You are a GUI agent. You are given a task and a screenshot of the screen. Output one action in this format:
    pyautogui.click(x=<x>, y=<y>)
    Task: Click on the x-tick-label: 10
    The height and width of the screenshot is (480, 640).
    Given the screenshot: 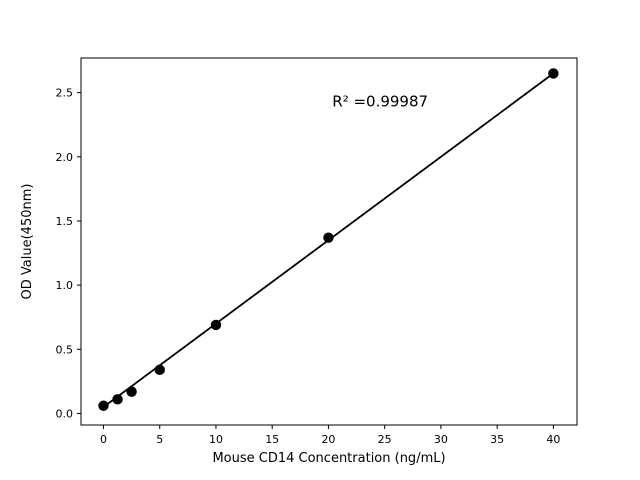 What is the action you would take?
    pyautogui.click(x=216, y=439)
    